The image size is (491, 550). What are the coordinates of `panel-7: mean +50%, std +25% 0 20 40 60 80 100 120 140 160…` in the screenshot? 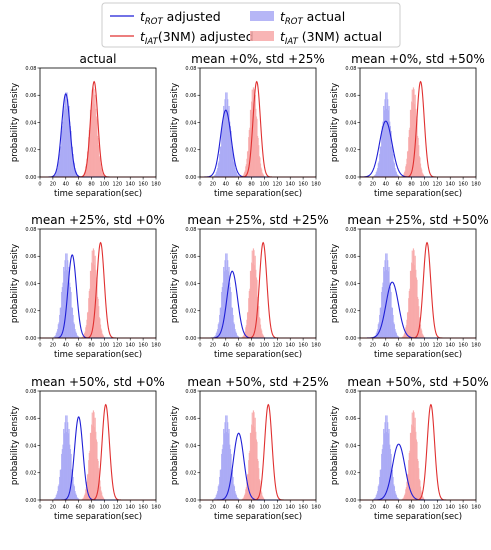 It's located at (249, 448).